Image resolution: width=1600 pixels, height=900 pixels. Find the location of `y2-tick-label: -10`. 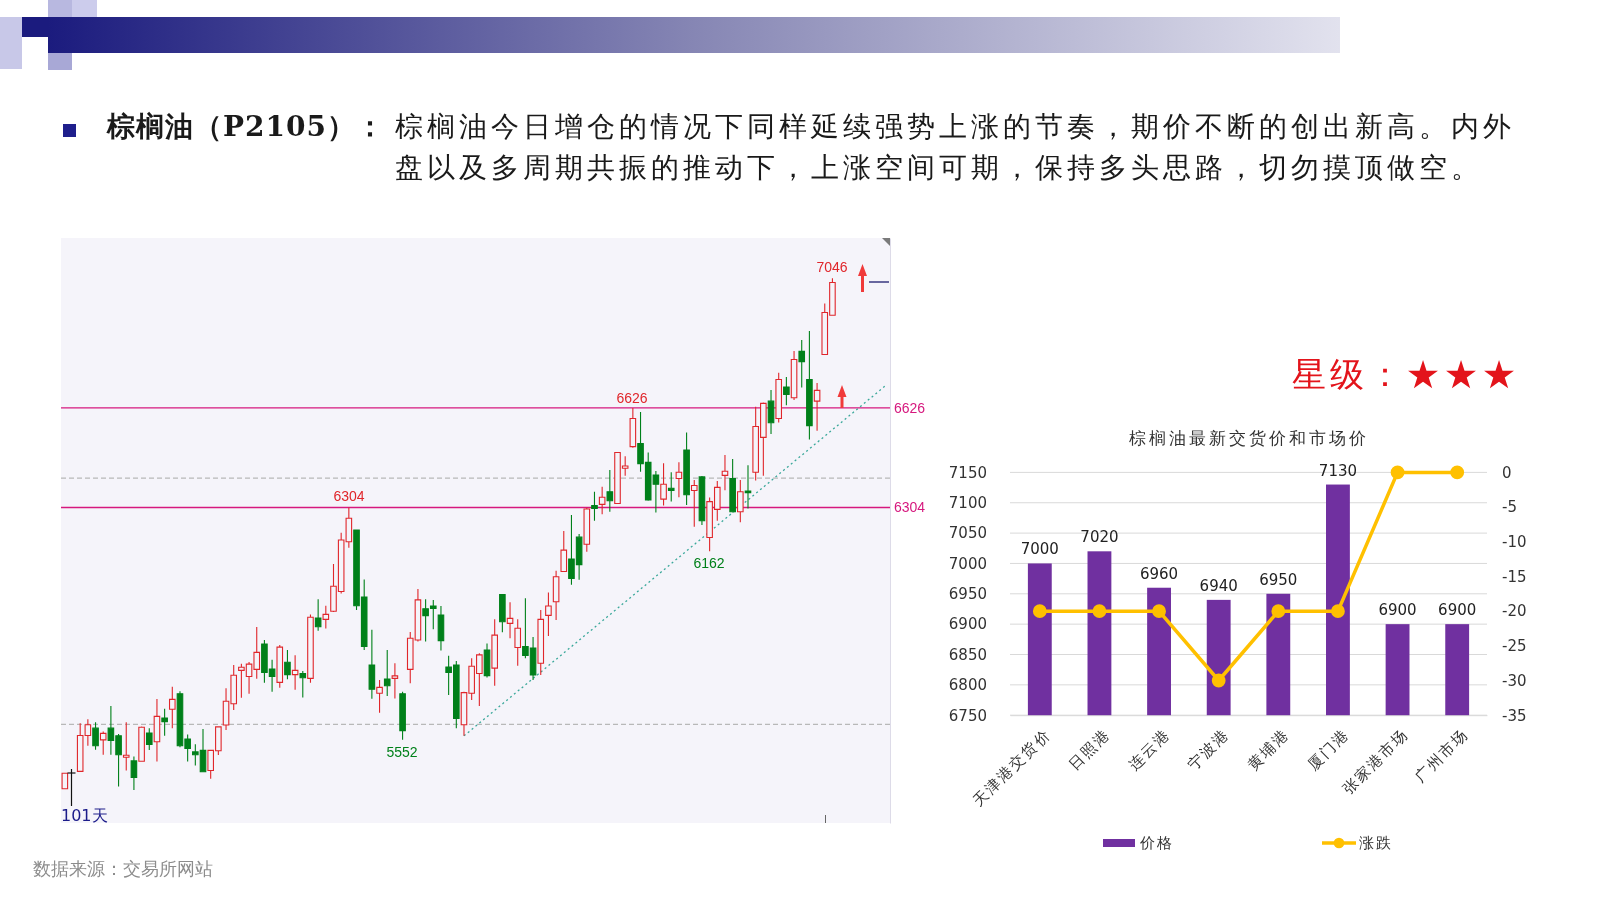

y2-tick-label: -10 is located at coordinates (1514, 542).